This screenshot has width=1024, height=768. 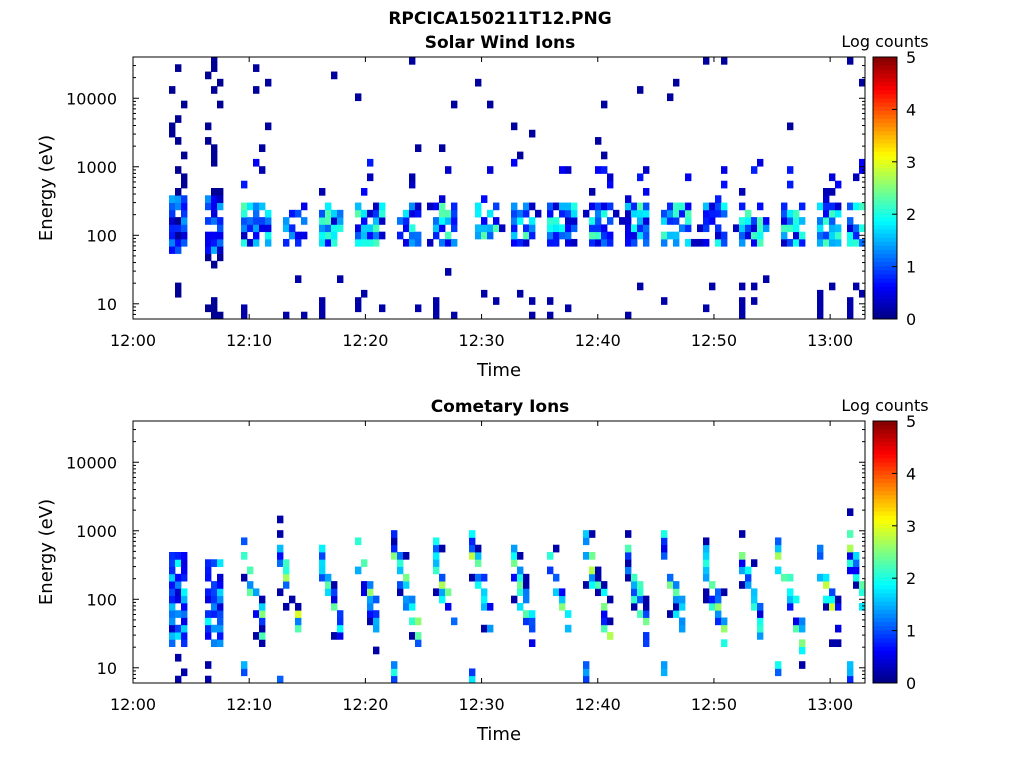 What do you see at coordinates (911, 473) in the screenshot?
I see `colorbar-tick-label: 4` at bounding box center [911, 473].